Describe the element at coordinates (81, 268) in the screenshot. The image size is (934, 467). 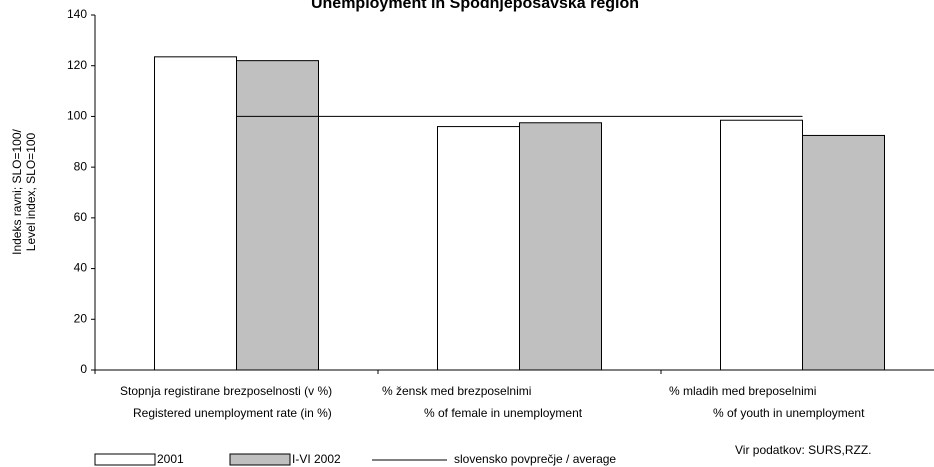
I see `y-tick-label: 40` at that location.